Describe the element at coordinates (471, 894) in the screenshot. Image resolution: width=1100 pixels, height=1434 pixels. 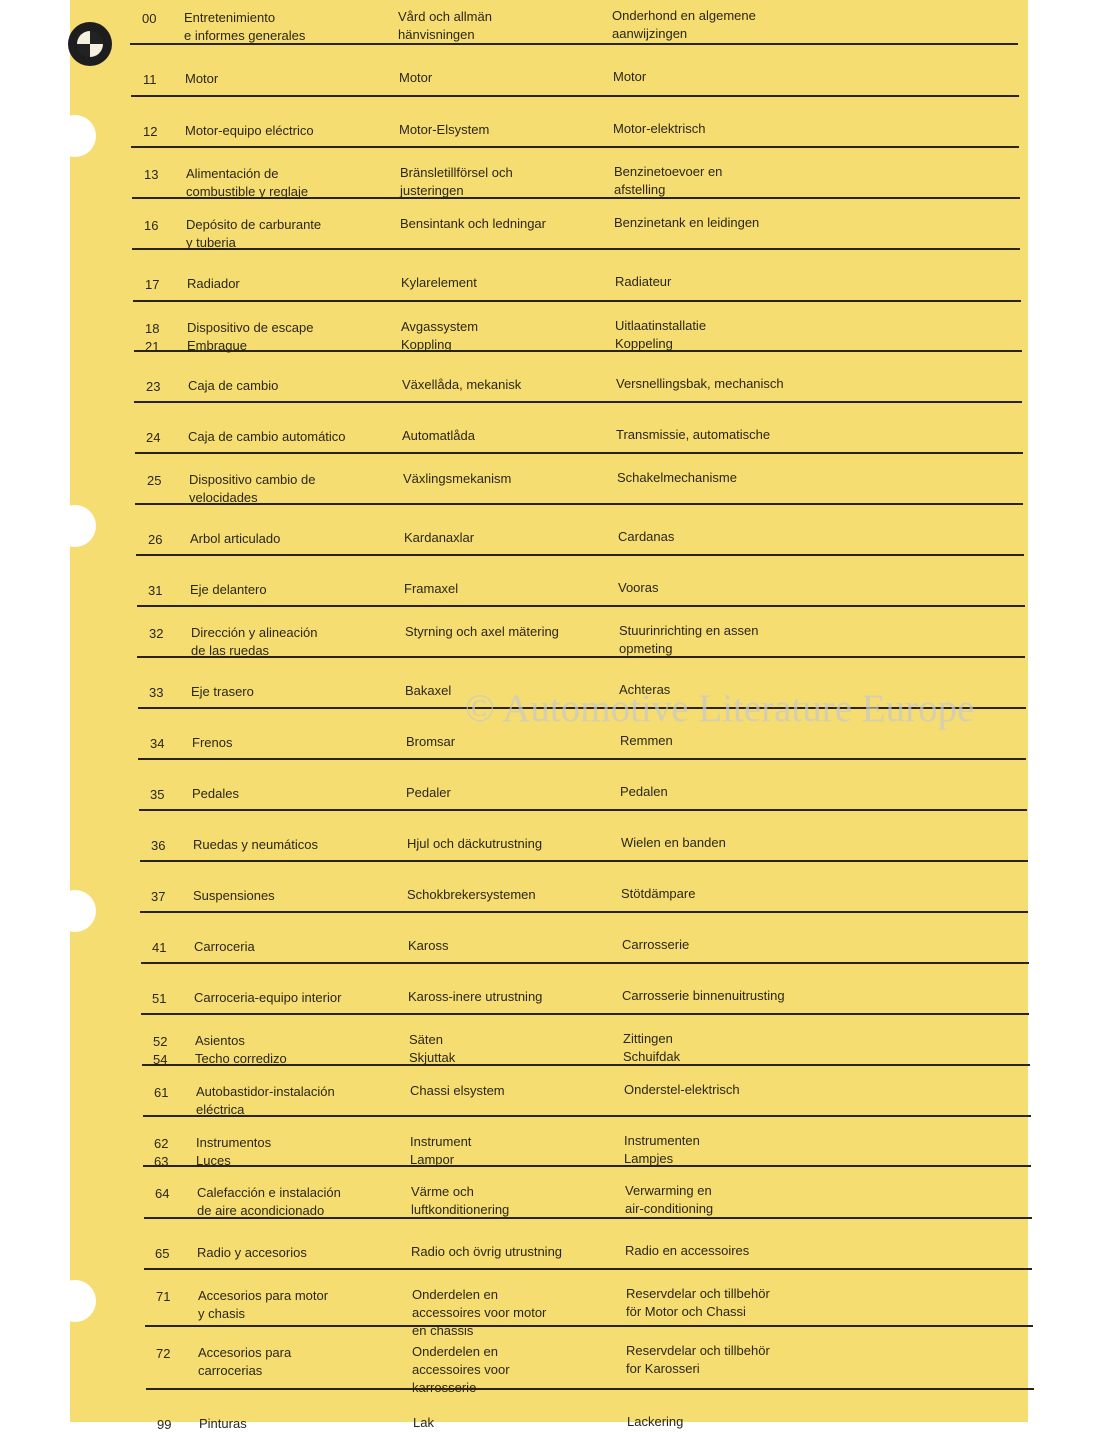
I see `swedish-label: Schokbrekersystemen` at that location.